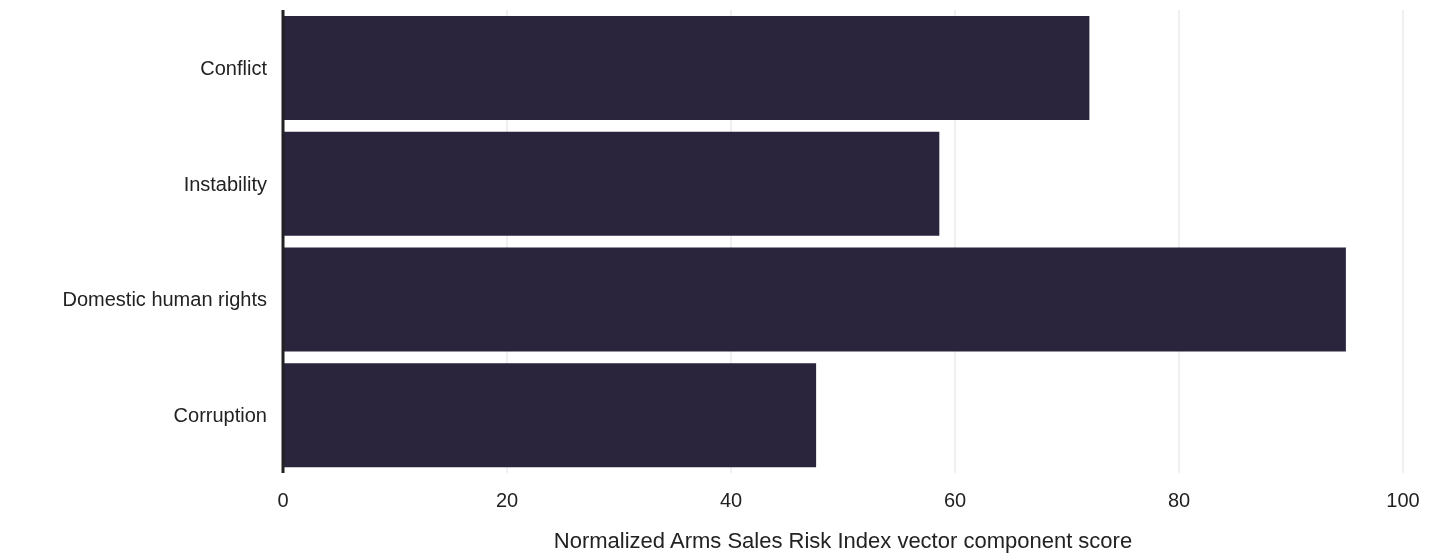  What do you see at coordinates (1403, 500) in the screenshot?
I see `x-tick-label: 100` at bounding box center [1403, 500].